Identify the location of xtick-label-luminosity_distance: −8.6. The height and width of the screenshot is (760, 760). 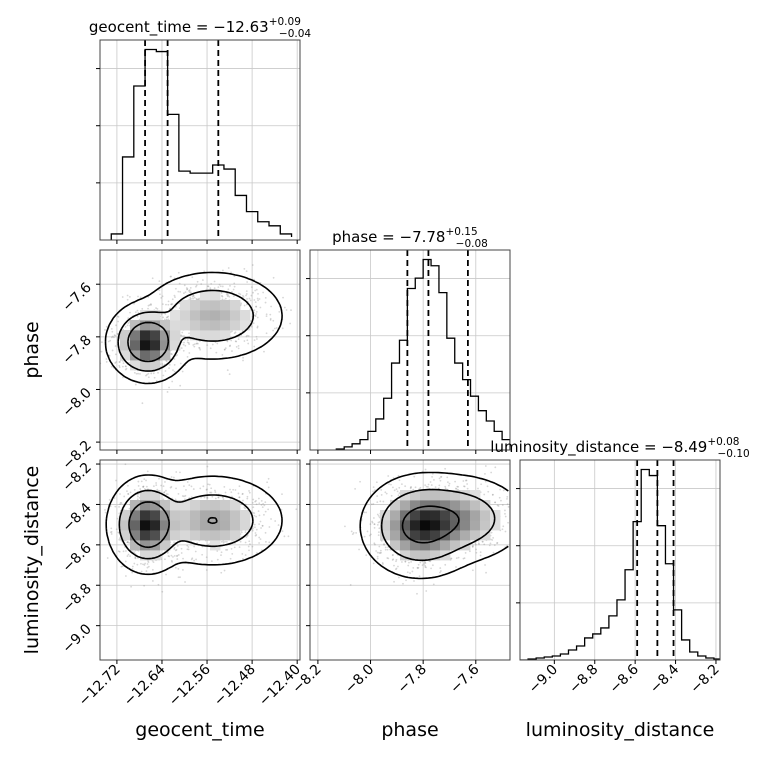
(624, 678).